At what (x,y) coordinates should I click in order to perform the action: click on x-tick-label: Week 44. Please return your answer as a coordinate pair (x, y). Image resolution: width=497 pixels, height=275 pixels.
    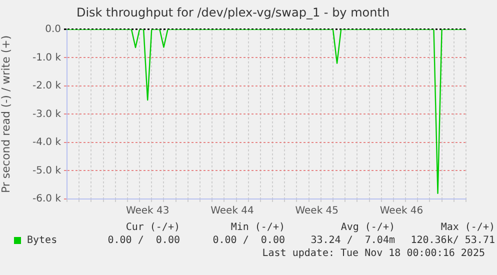
    Looking at the image, I should click on (232, 211).